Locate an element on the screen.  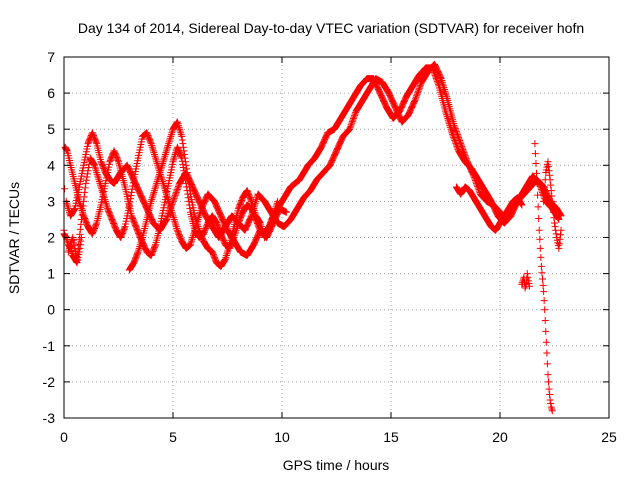
x-tick-label: 0 is located at coordinates (64, 437).